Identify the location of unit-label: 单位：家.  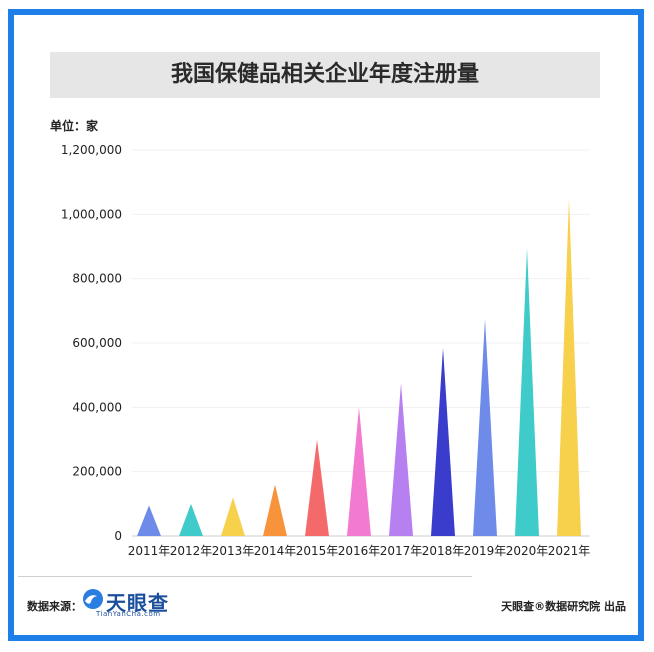
(74, 126).